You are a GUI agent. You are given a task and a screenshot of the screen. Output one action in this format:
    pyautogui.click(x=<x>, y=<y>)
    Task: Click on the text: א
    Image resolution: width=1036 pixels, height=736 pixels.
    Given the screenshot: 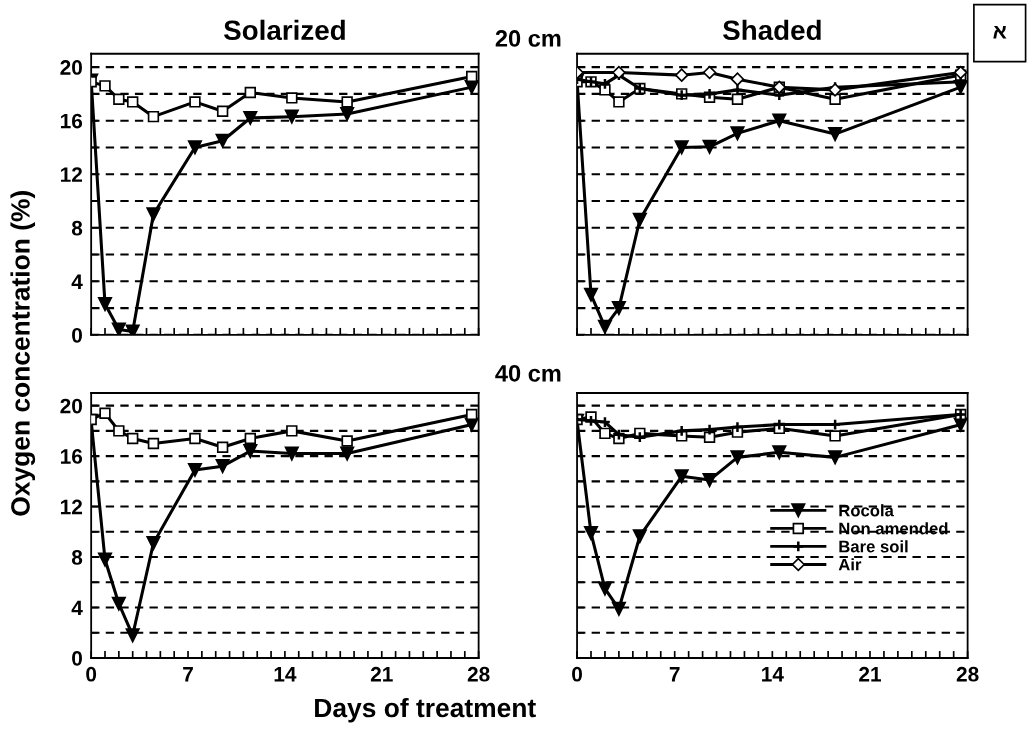 What is the action you would take?
    pyautogui.click(x=1000, y=32)
    